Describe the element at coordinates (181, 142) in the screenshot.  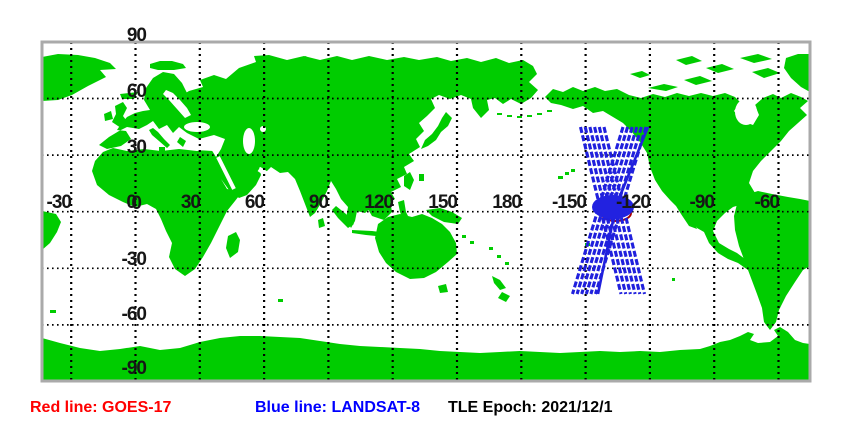
I see `landmass-greece` at that location.